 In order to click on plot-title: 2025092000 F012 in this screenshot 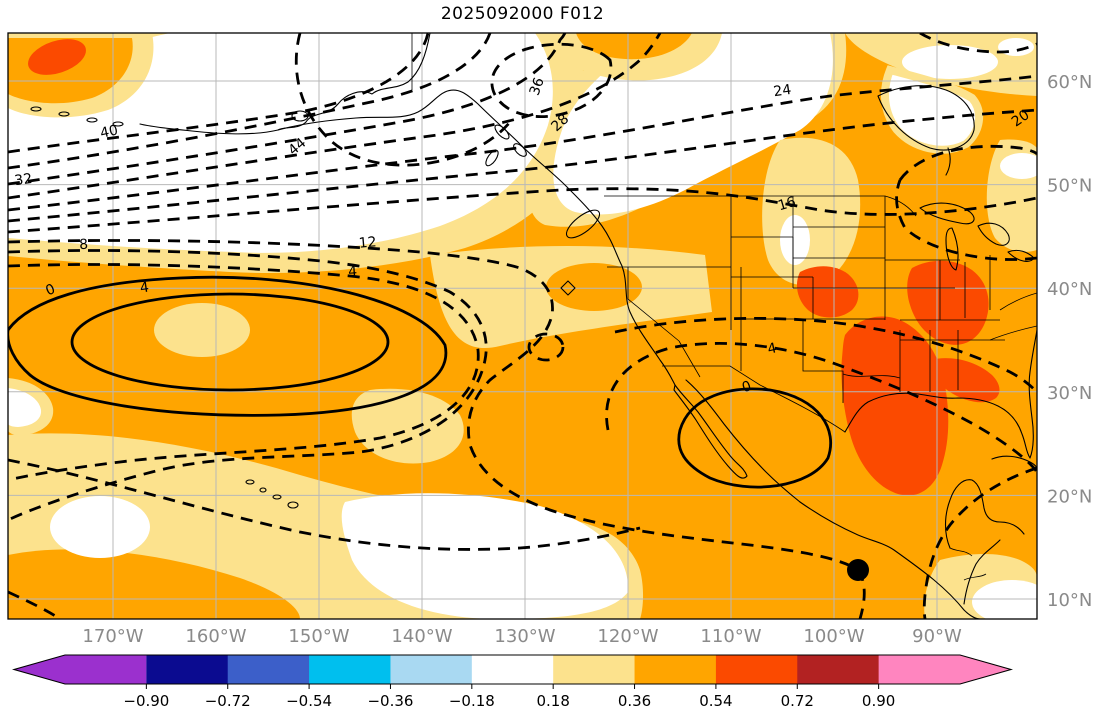, I will do `click(522, 14)`.